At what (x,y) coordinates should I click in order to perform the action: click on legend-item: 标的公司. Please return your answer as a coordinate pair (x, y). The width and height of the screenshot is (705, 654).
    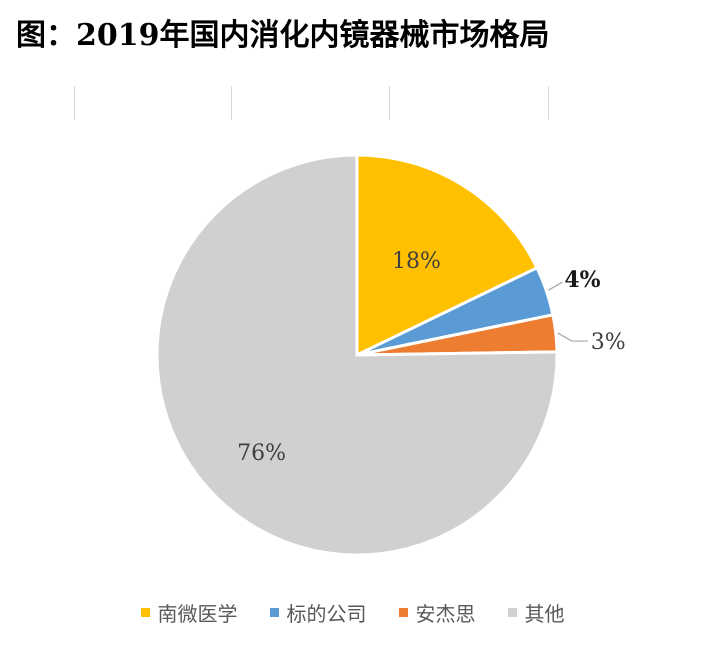
    Looking at the image, I should click on (318, 612).